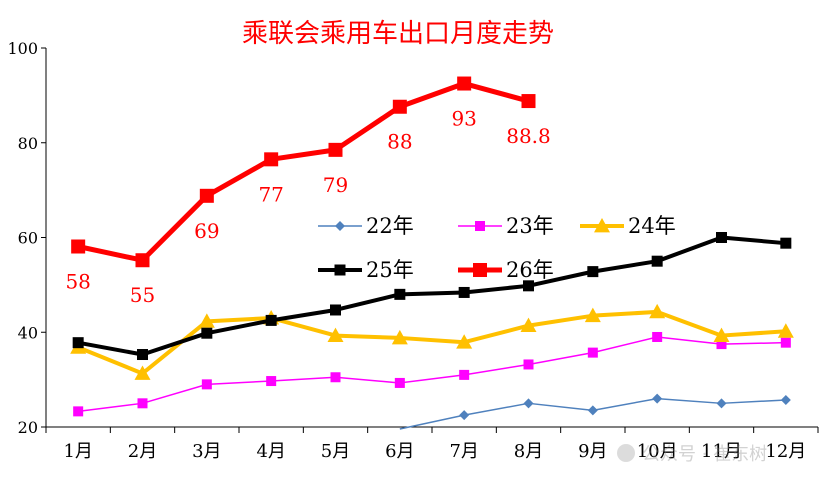  Describe the element at coordinates (785, 451) in the screenshot. I see `x-tick-label: 12月` at that location.